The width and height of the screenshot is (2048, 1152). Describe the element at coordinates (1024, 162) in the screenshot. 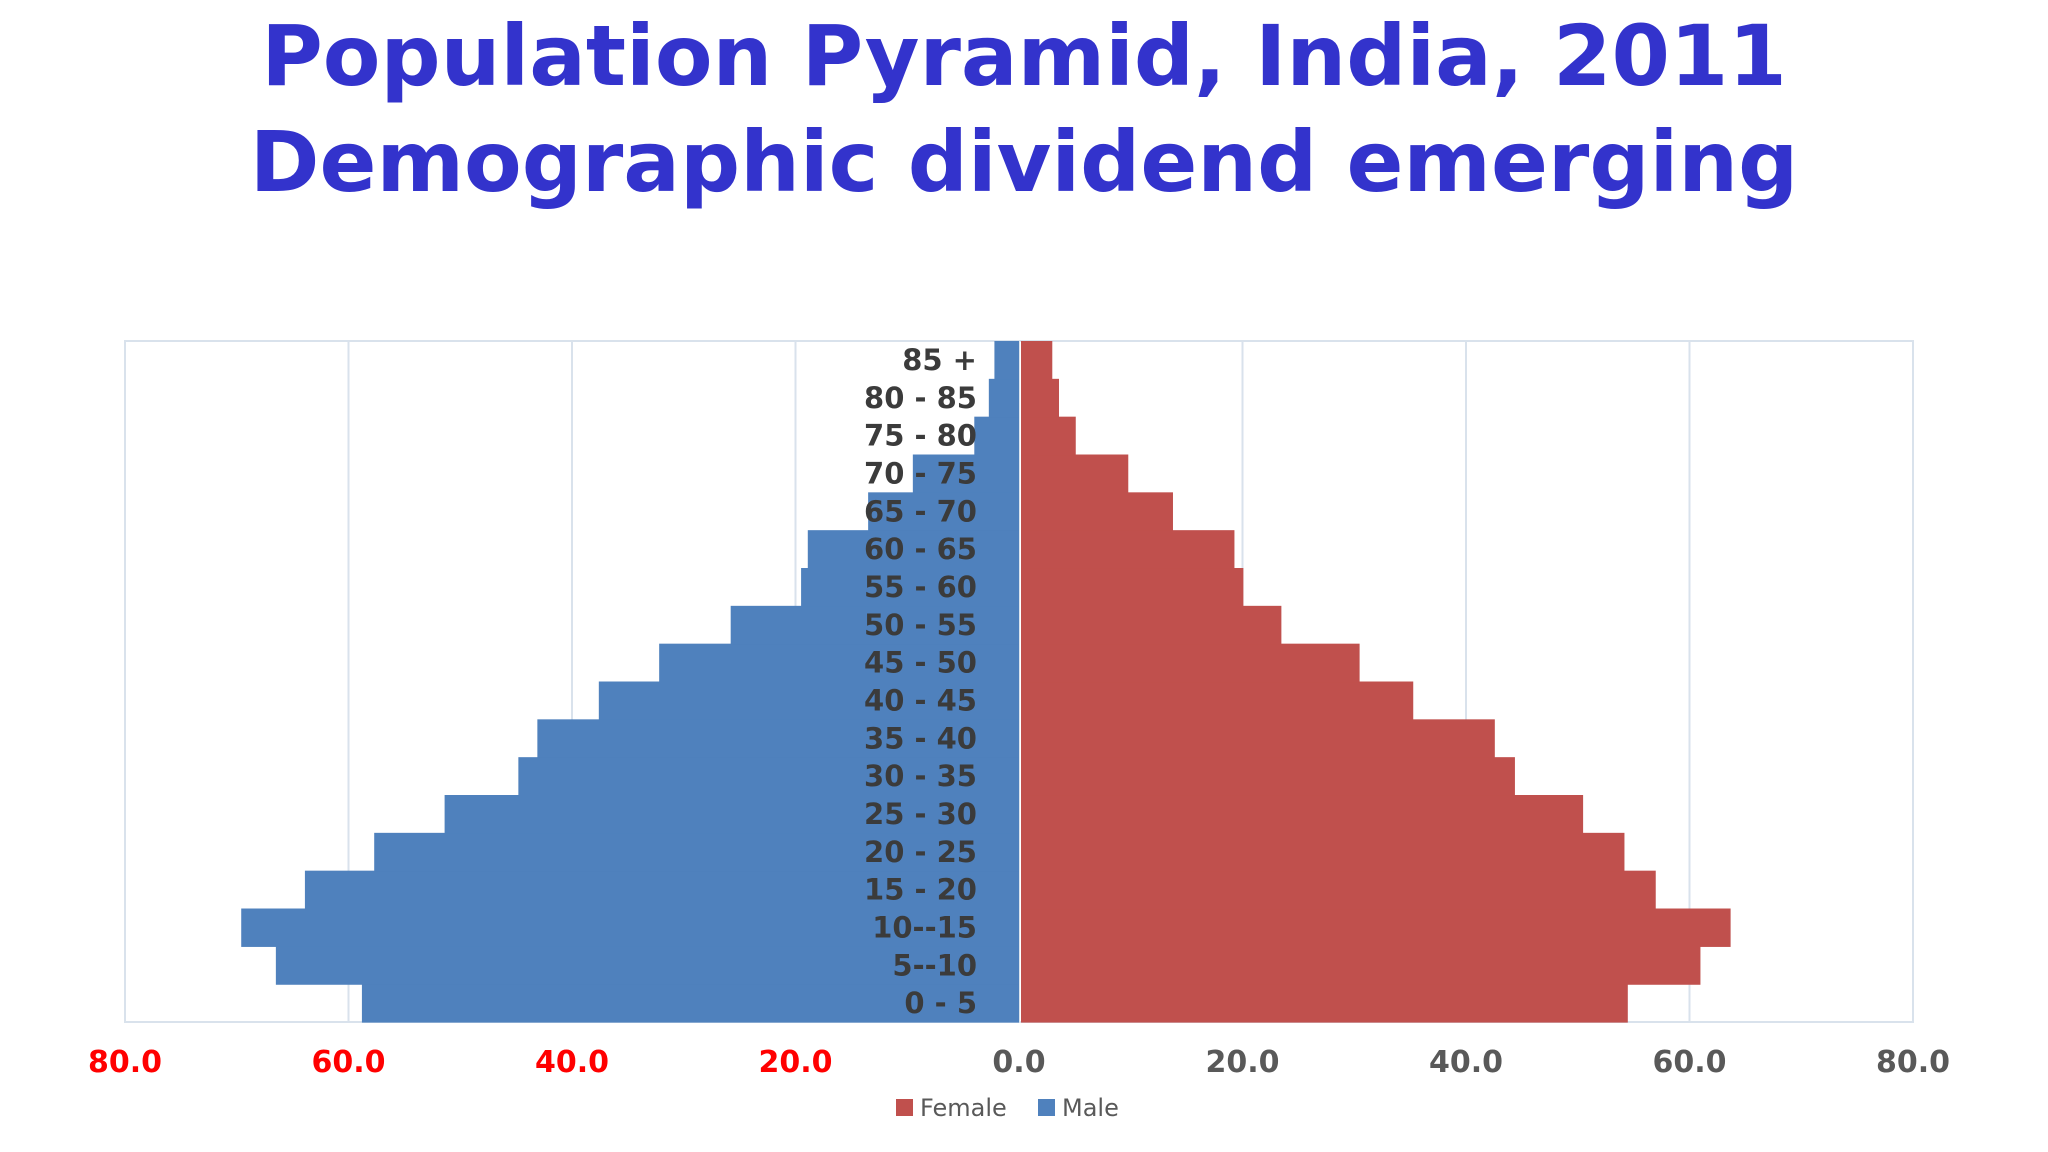

I see `slide-title-line-2: Demographic dividend emerging` at that location.